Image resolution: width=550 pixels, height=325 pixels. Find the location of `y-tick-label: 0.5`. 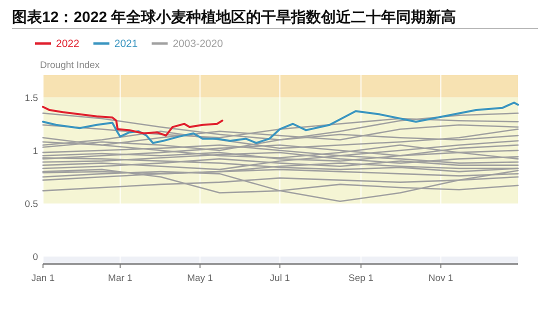

y-tick-label: 0.5 is located at coordinates (31, 204).